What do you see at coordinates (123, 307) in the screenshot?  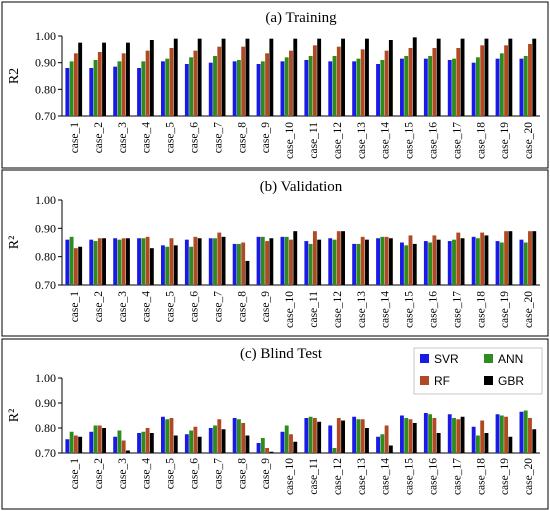 I see `x-tick-label: case_3` at bounding box center [123, 307].